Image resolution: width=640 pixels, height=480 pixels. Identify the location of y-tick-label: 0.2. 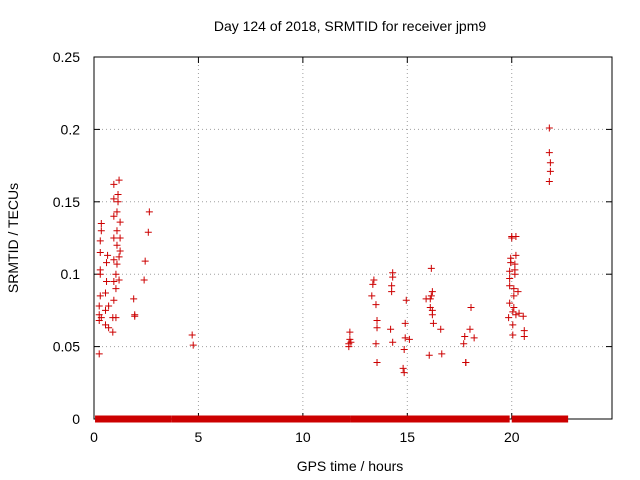
(71, 129).